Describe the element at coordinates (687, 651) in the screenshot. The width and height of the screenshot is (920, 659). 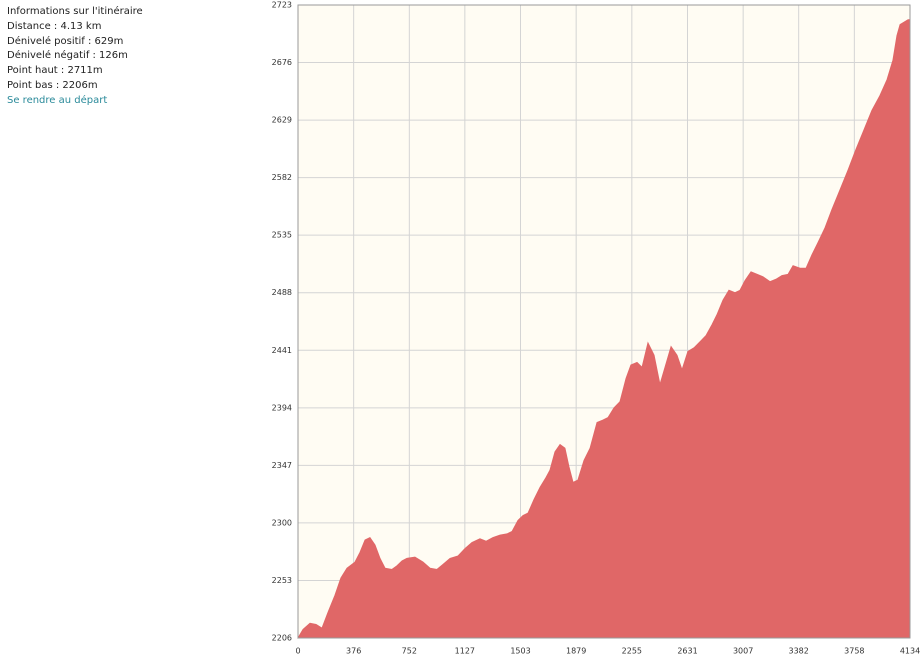
I see `x-tick-label: 2631` at that location.